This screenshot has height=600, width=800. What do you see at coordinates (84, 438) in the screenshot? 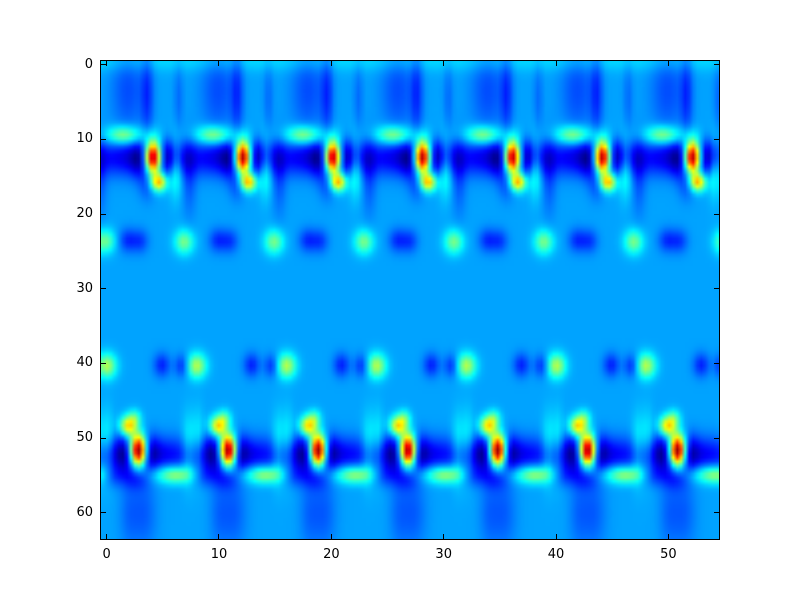
I see `y-tick-label: 50` at bounding box center [84, 438].